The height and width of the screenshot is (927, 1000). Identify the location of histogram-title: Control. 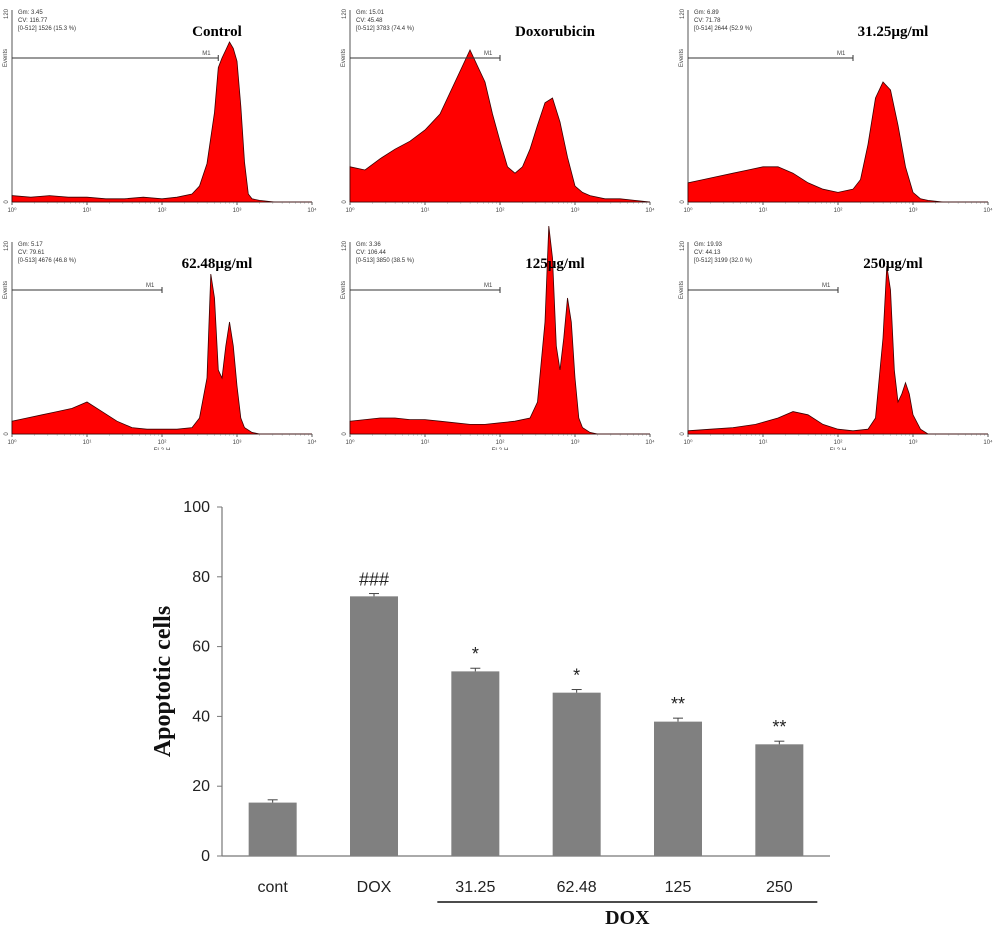
(217, 32).